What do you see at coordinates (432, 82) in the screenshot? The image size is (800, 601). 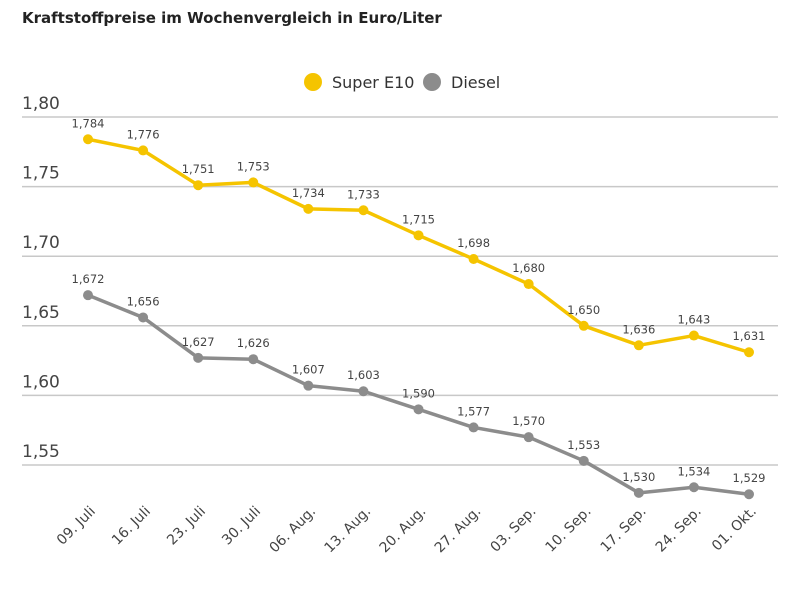 I see `legend-marker-diesel` at bounding box center [432, 82].